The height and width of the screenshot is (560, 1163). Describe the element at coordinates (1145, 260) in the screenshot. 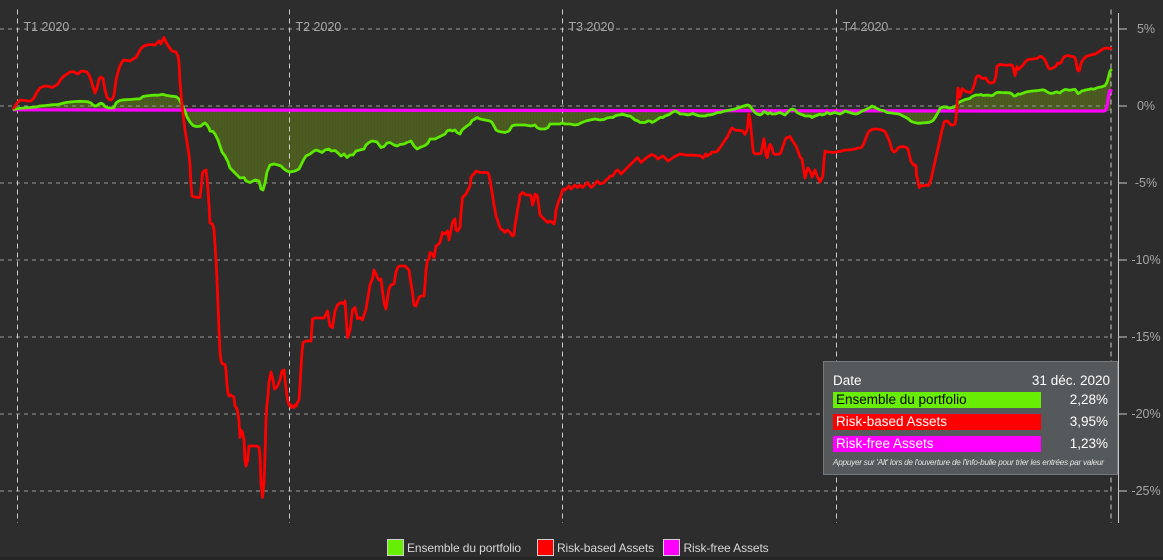

I see `svg-text: -10%` at that location.